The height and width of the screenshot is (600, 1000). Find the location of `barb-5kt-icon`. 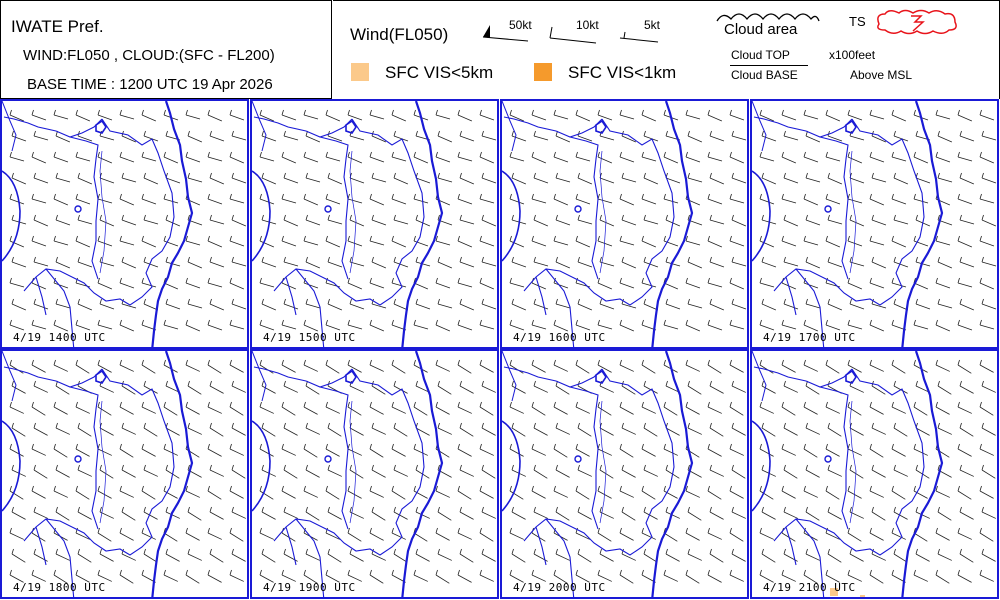

barb-5kt-icon is located at coordinates (639, 37).